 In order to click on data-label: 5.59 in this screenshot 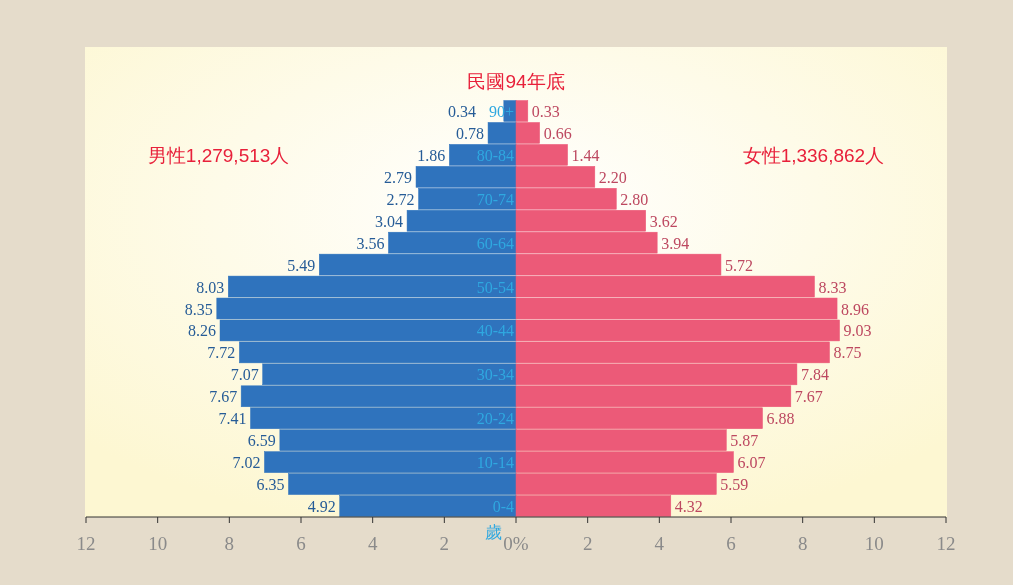, I will do `click(734, 485)`.